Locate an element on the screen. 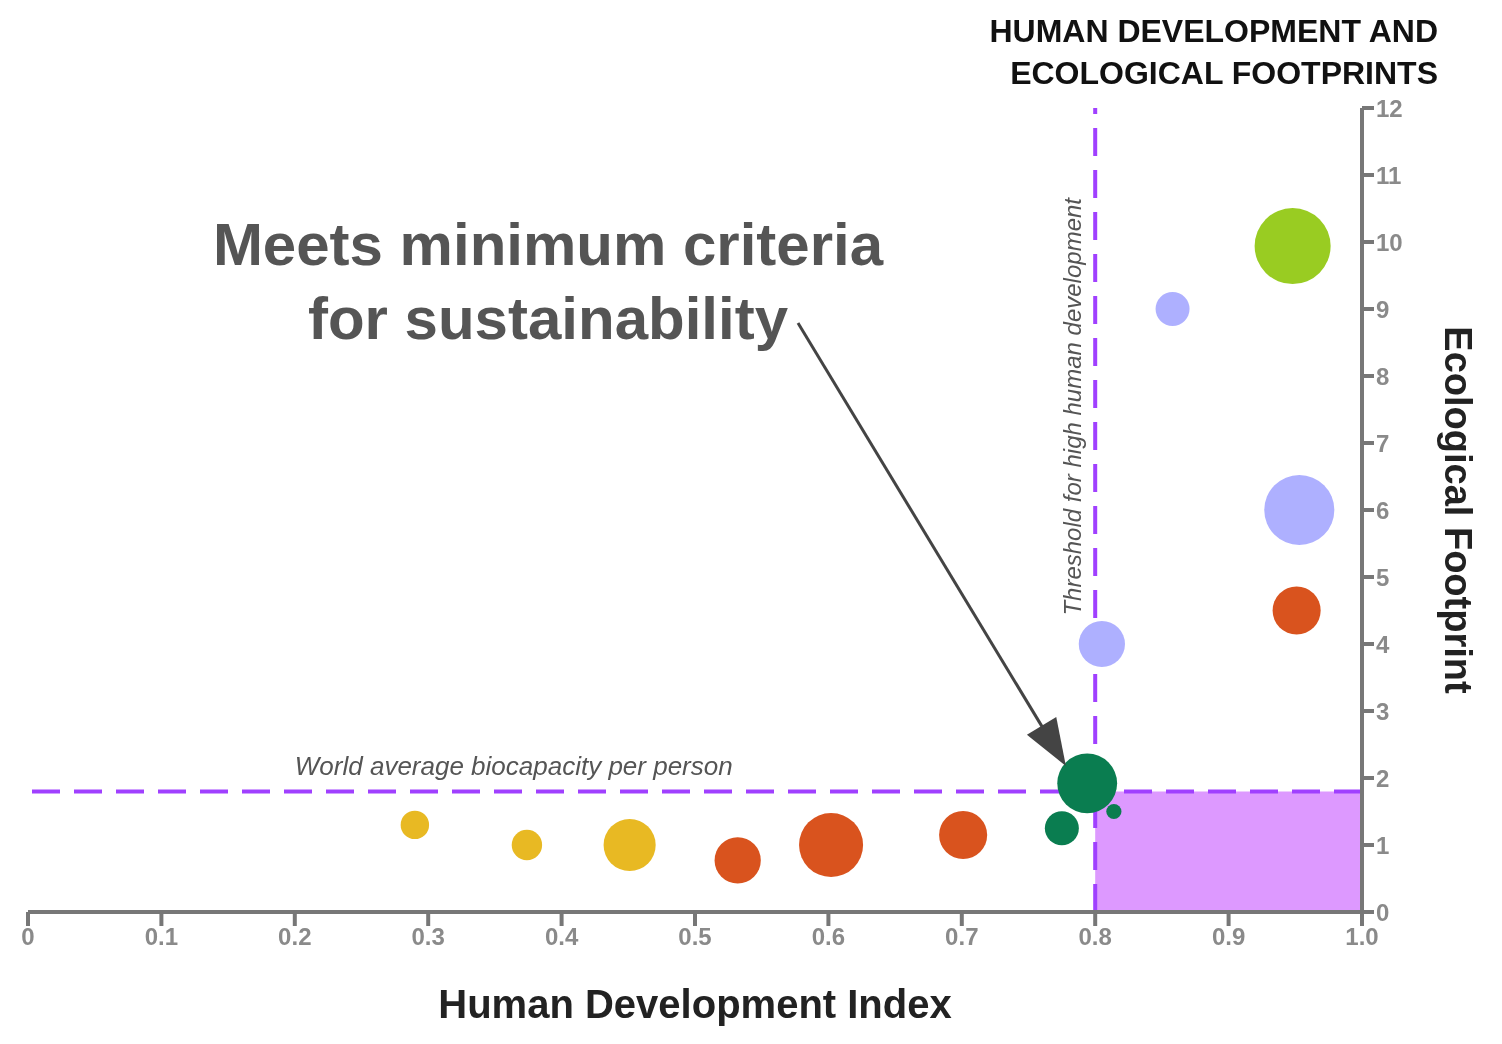  x-tick-label: 0.9 is located at coordinates (1228, 937).